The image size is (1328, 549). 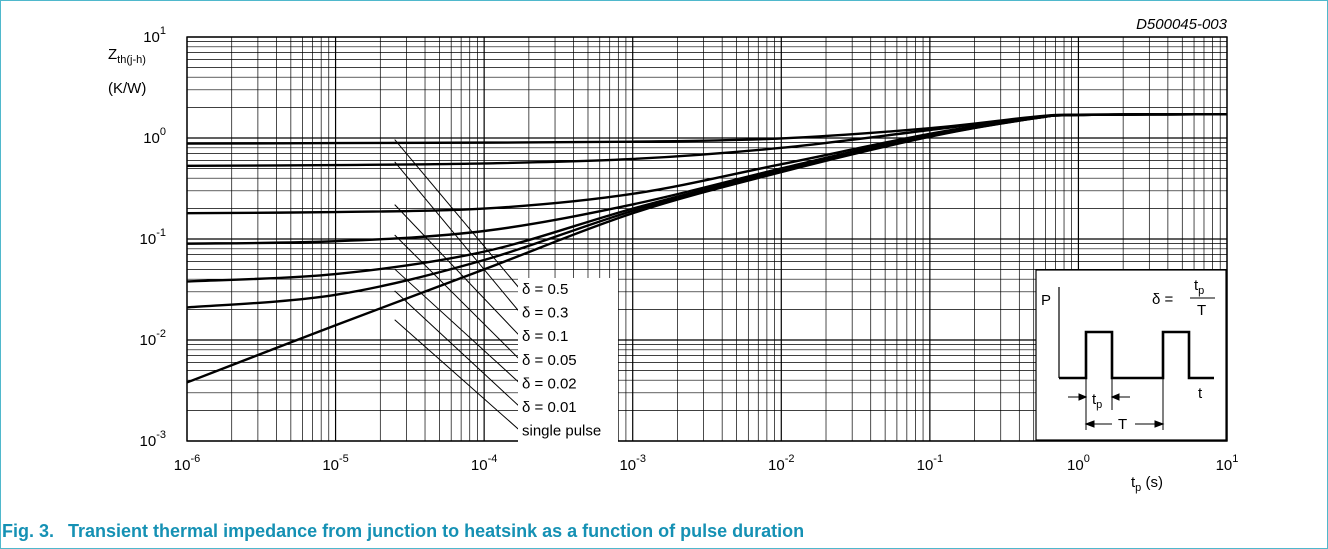 I want to click on legend-entry: δ = 0.02, so click(x=549, y=383).